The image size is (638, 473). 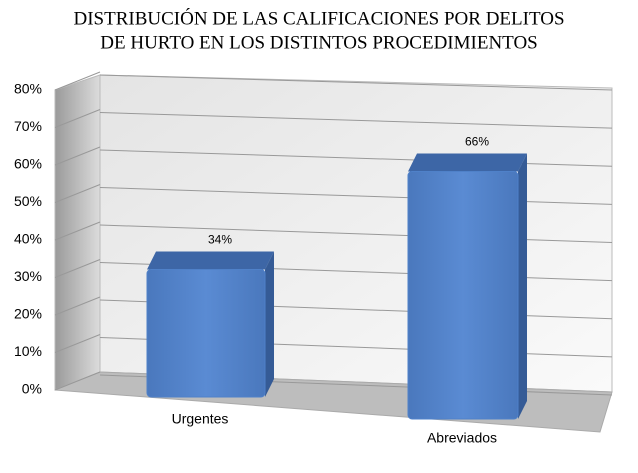 I want to click on value-label: 34%, so click(x=220, y=240).